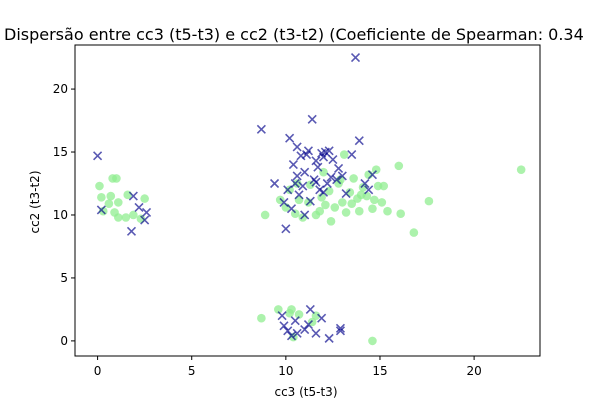 The width and height of the screenshot is (600, 400). I want to click on y-tick-label: 20, so click(60, 89).